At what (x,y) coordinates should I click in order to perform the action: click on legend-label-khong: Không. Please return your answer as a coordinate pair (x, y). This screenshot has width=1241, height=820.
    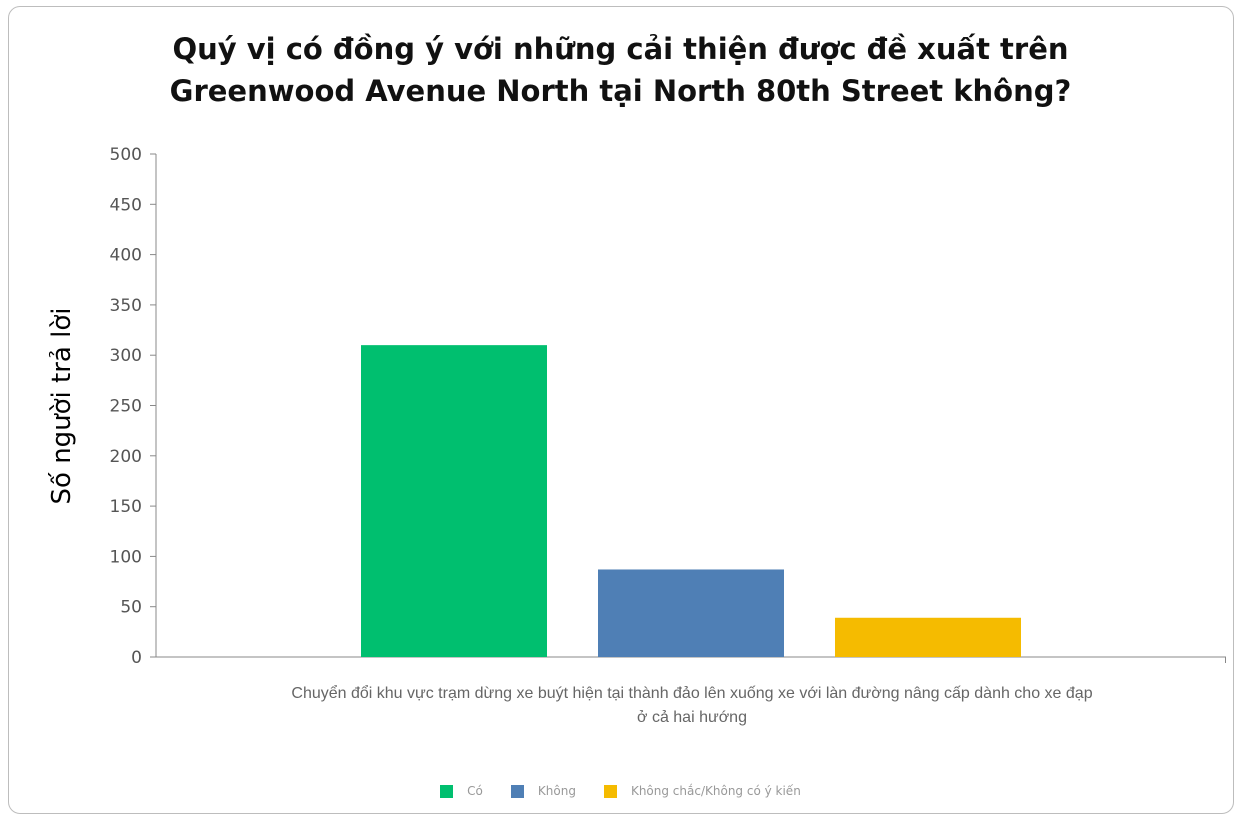
    Looking at the image, I should click on (556, 791).